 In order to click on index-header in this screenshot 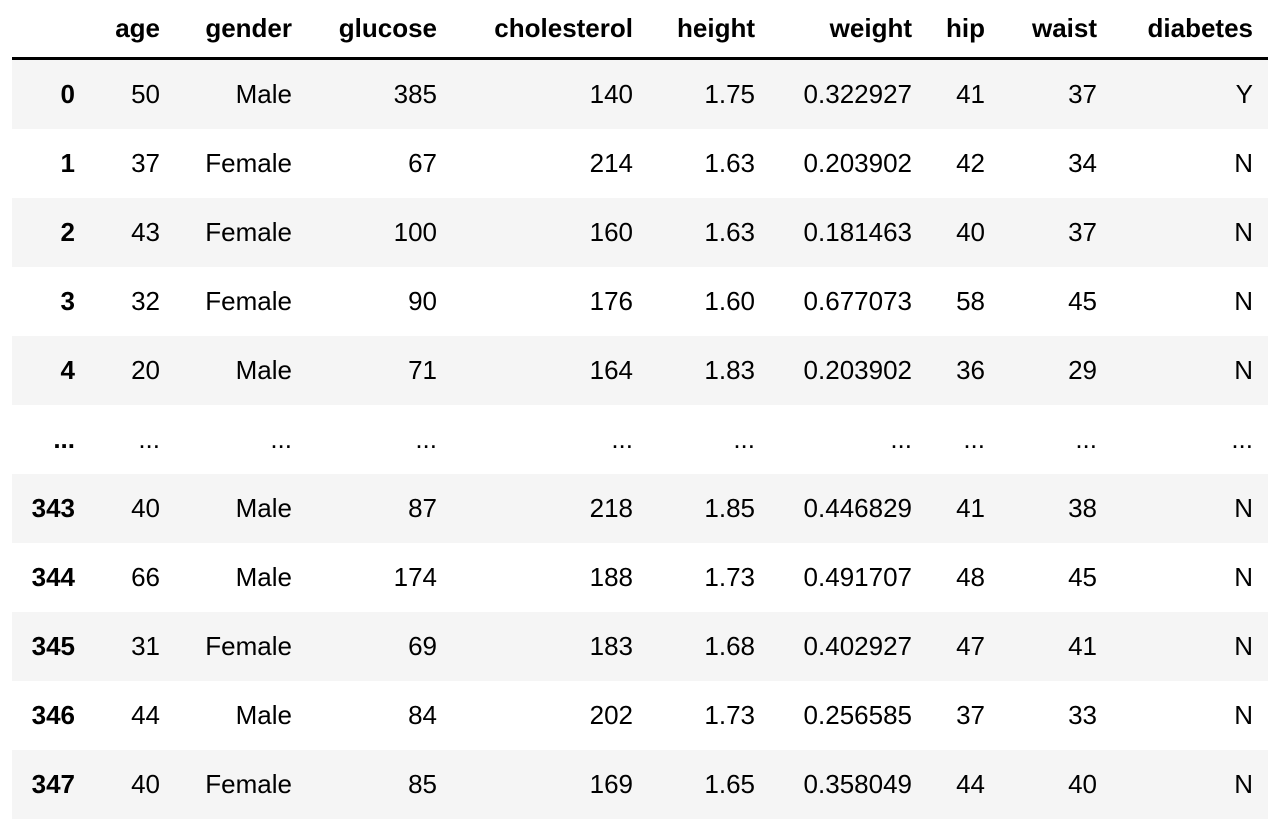, I will do `click(51, 30)`.